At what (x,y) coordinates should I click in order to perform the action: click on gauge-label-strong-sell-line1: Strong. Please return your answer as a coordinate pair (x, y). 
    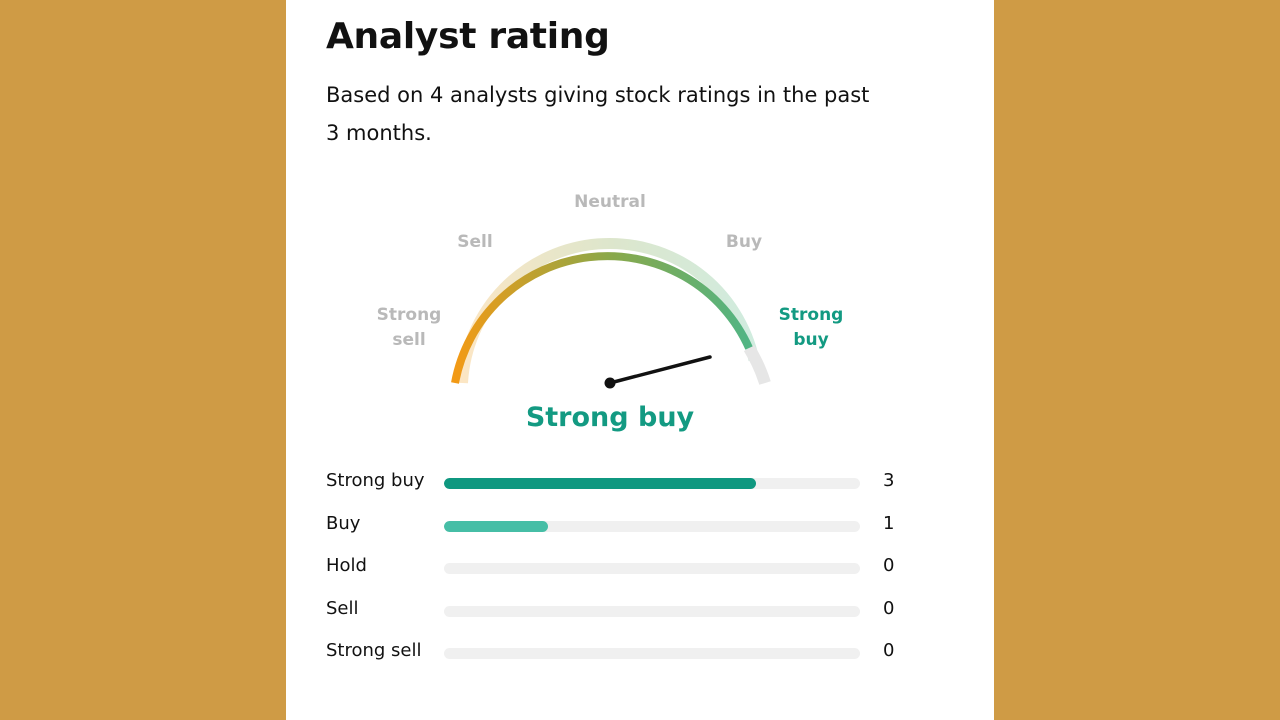
    Looking at the image, I should click on (409, 315).